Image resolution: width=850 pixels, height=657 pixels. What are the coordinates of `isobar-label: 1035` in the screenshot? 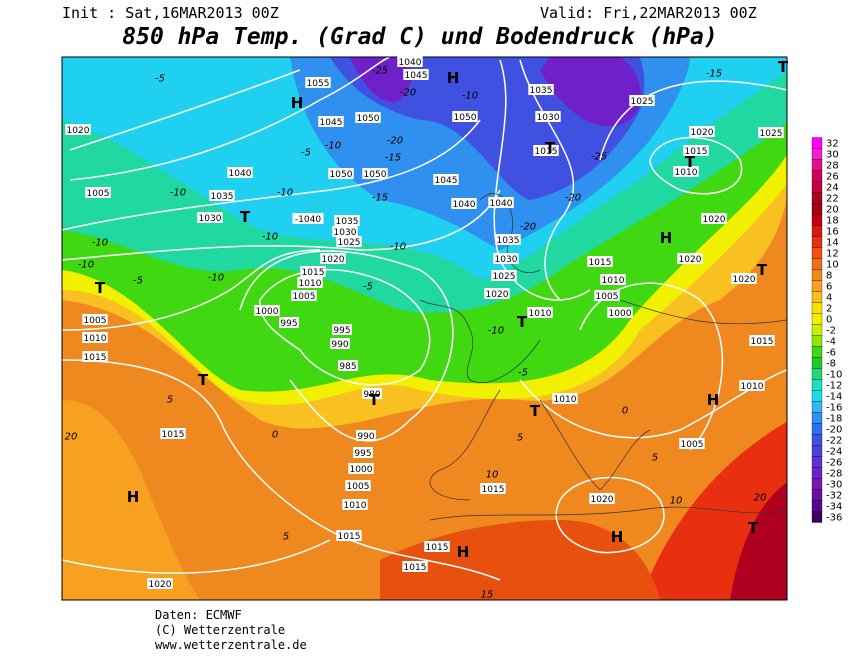 It's located at (541, 91).